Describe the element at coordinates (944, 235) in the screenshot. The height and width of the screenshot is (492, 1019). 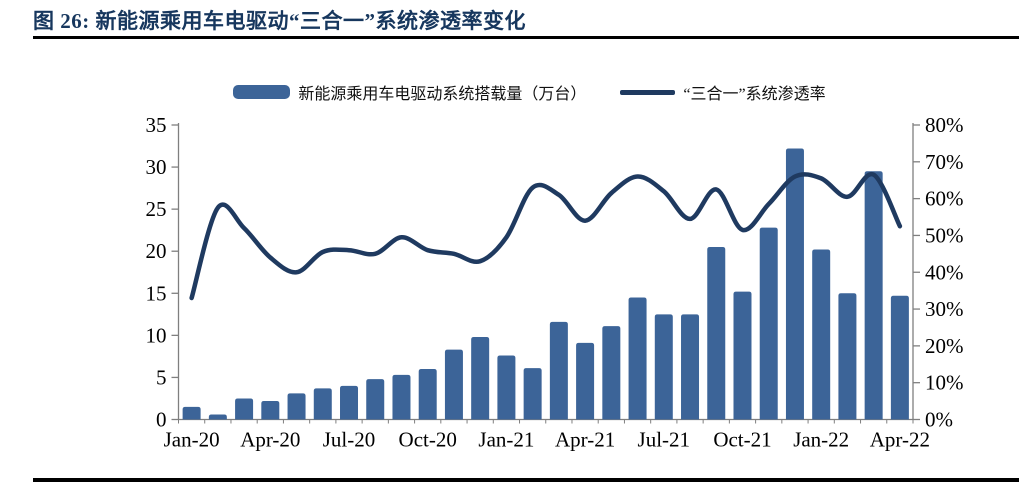
I see `right-axis-tick-label: 50%` at that location.